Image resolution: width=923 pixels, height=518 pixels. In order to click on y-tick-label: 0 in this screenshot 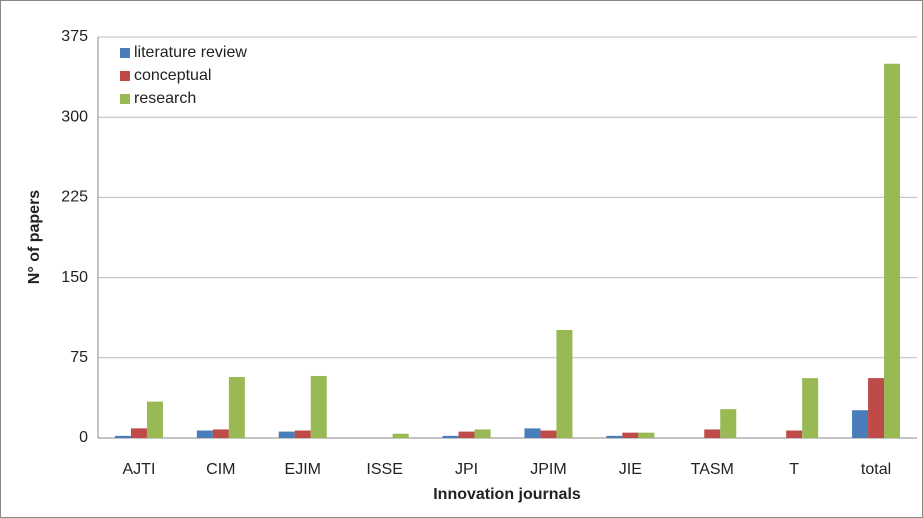, I will do `click(83, 437)`.